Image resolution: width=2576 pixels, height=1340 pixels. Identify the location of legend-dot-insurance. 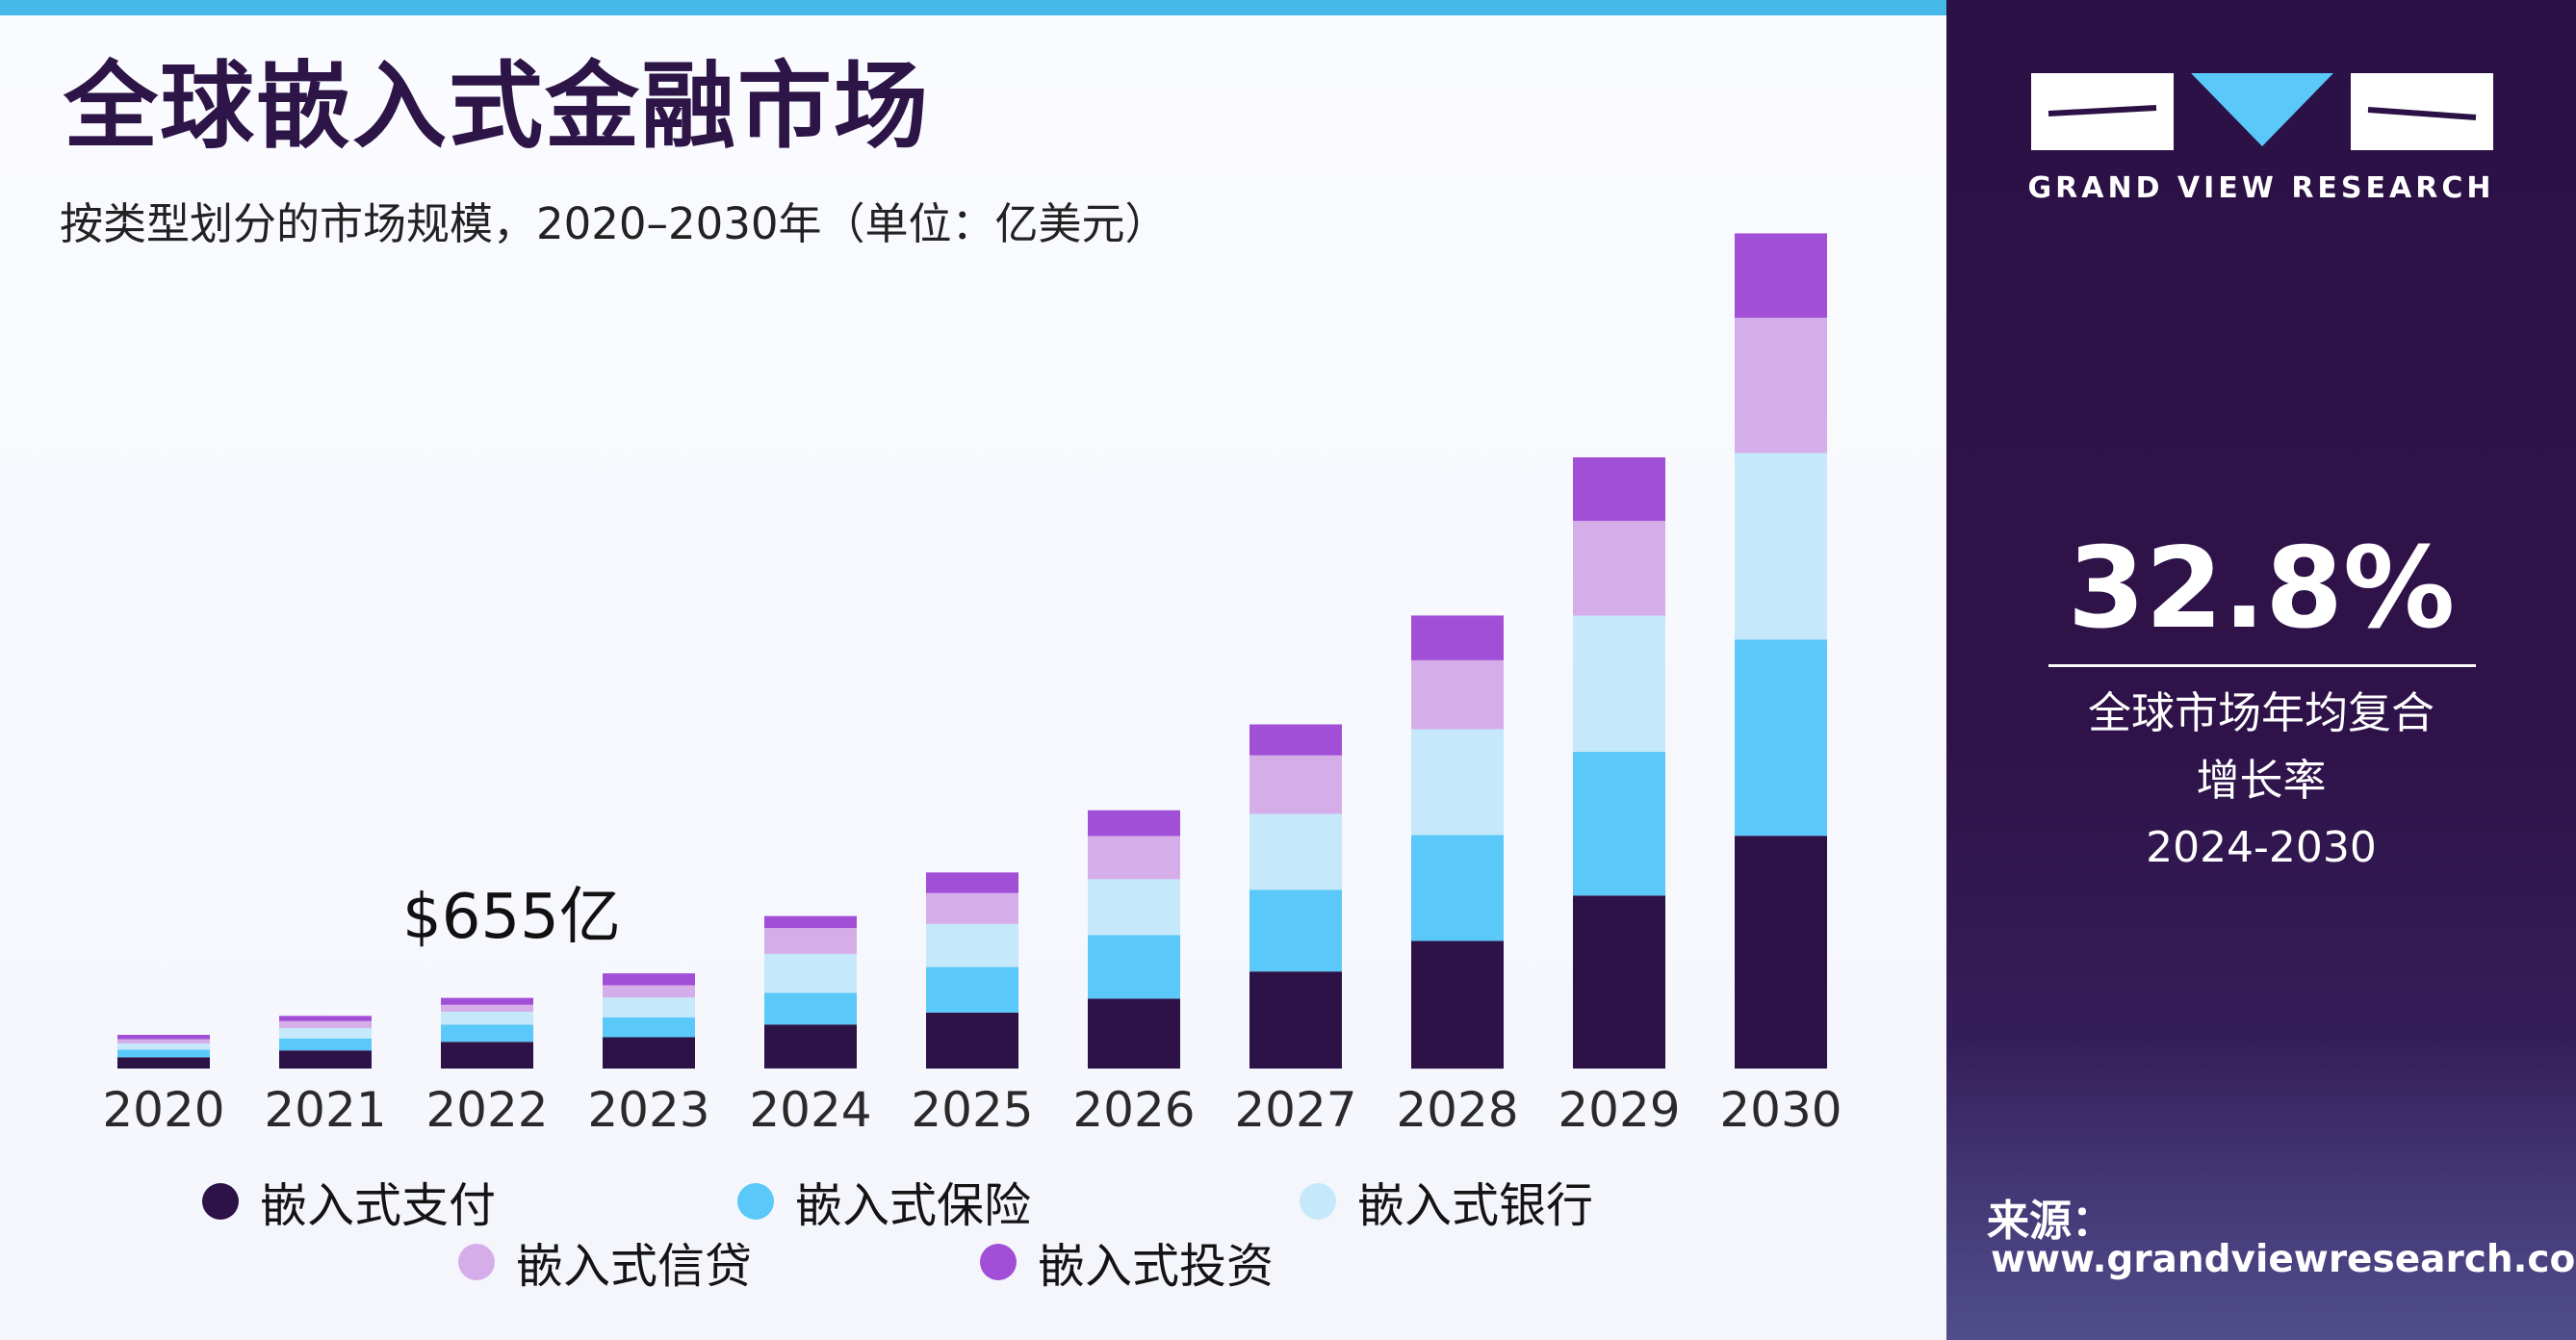
(756, 1201).